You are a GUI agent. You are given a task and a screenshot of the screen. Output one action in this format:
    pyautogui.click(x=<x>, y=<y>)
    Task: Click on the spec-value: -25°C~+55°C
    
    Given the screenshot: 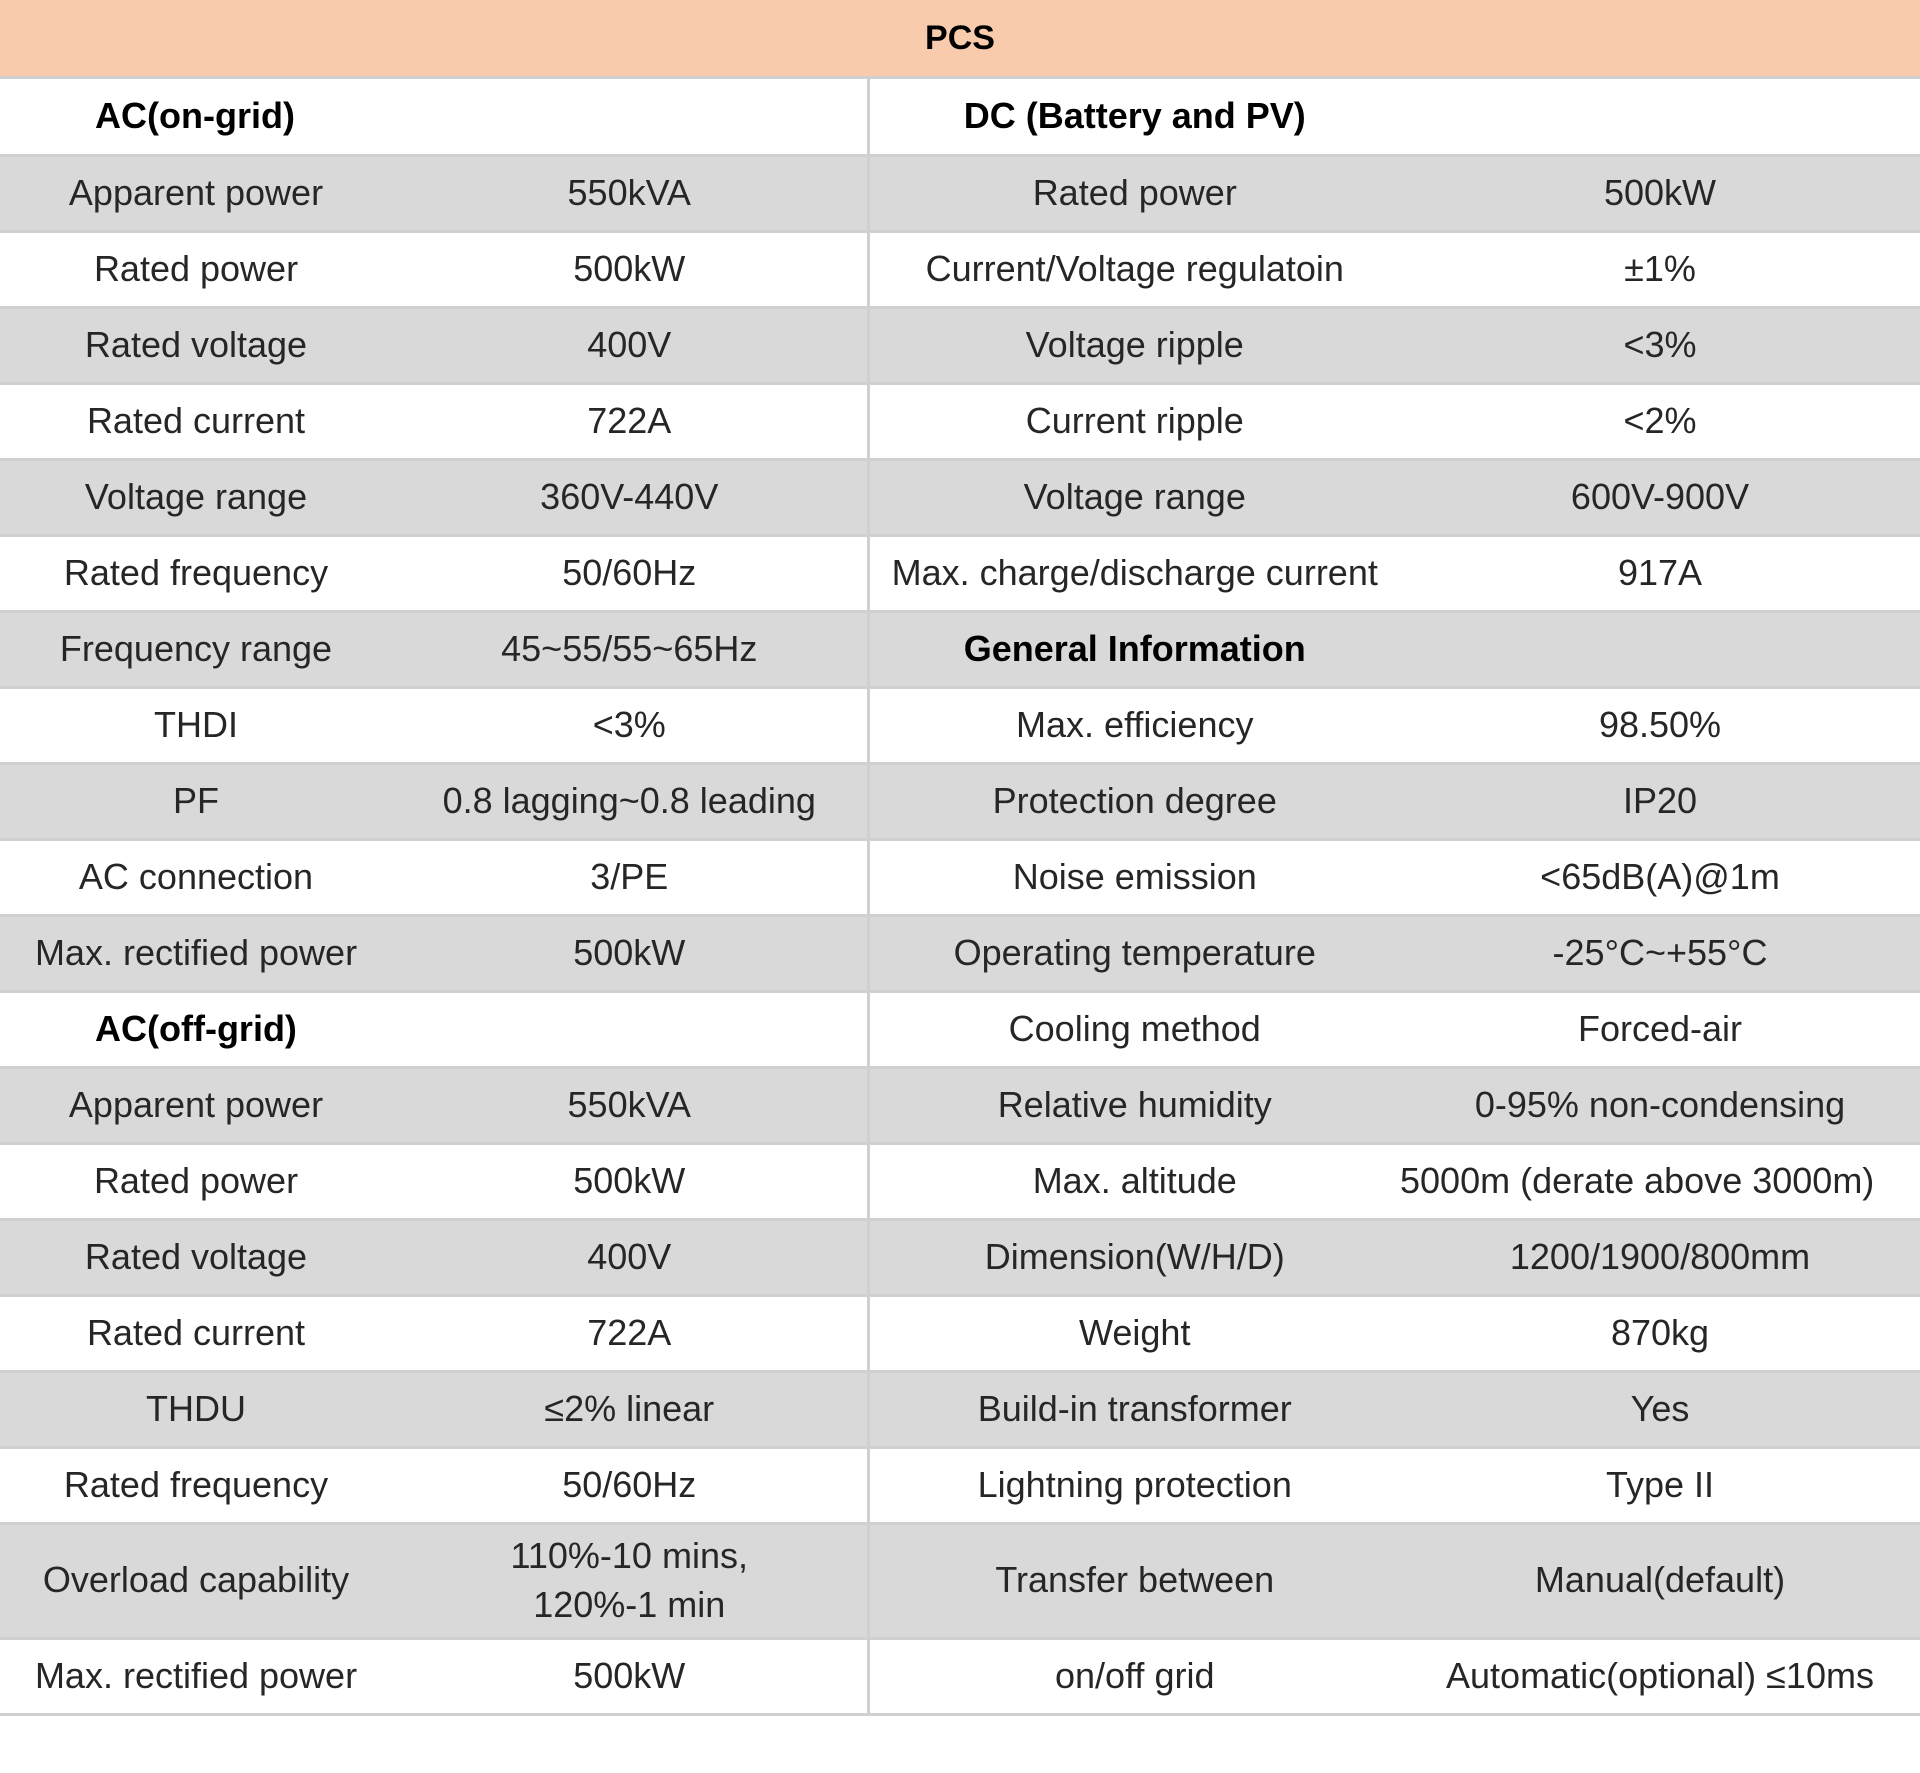 What is the action you would take?
    pyautogui.click(x=1660, y=954)
    